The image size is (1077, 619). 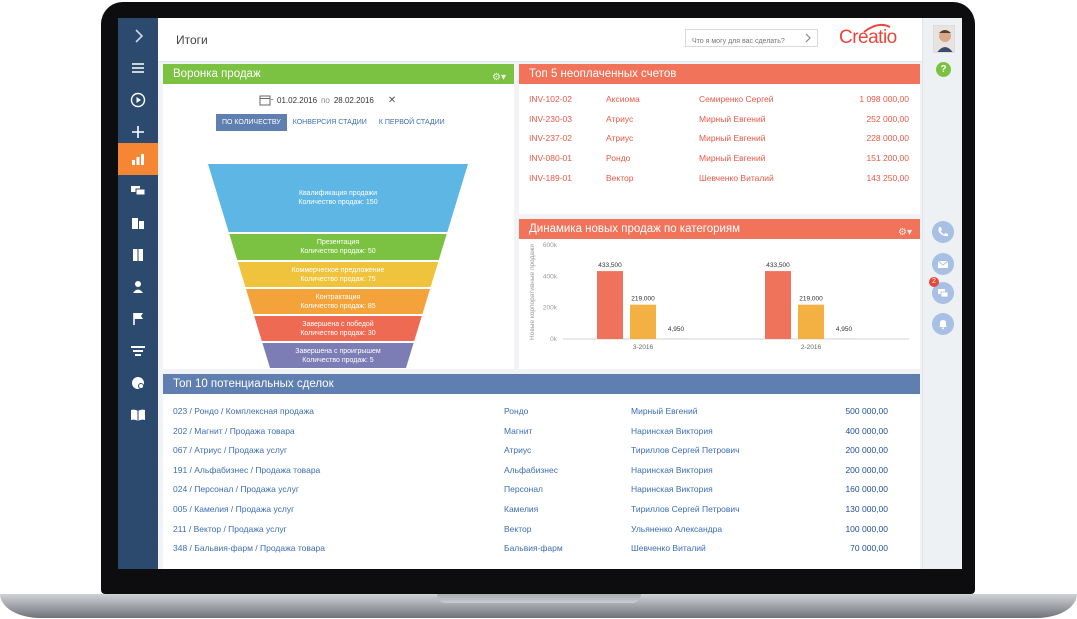 What do you see at coordinates (338, 333) in the screenshot?
I see `stage-count: Количество продаж: 30` at bounding box center [338, 333].